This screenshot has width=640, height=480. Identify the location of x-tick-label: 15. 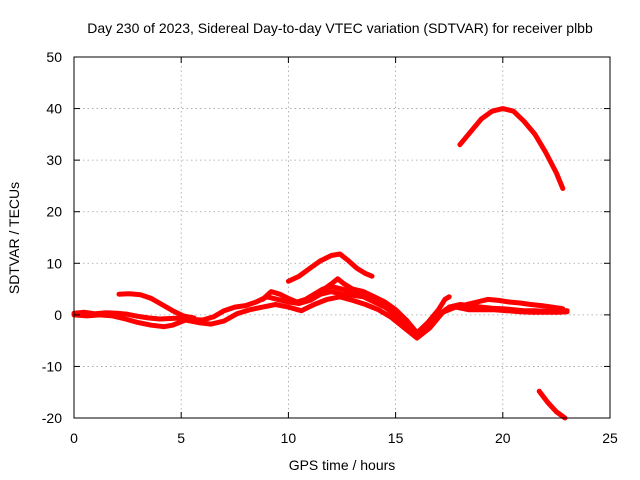
(396, 438).